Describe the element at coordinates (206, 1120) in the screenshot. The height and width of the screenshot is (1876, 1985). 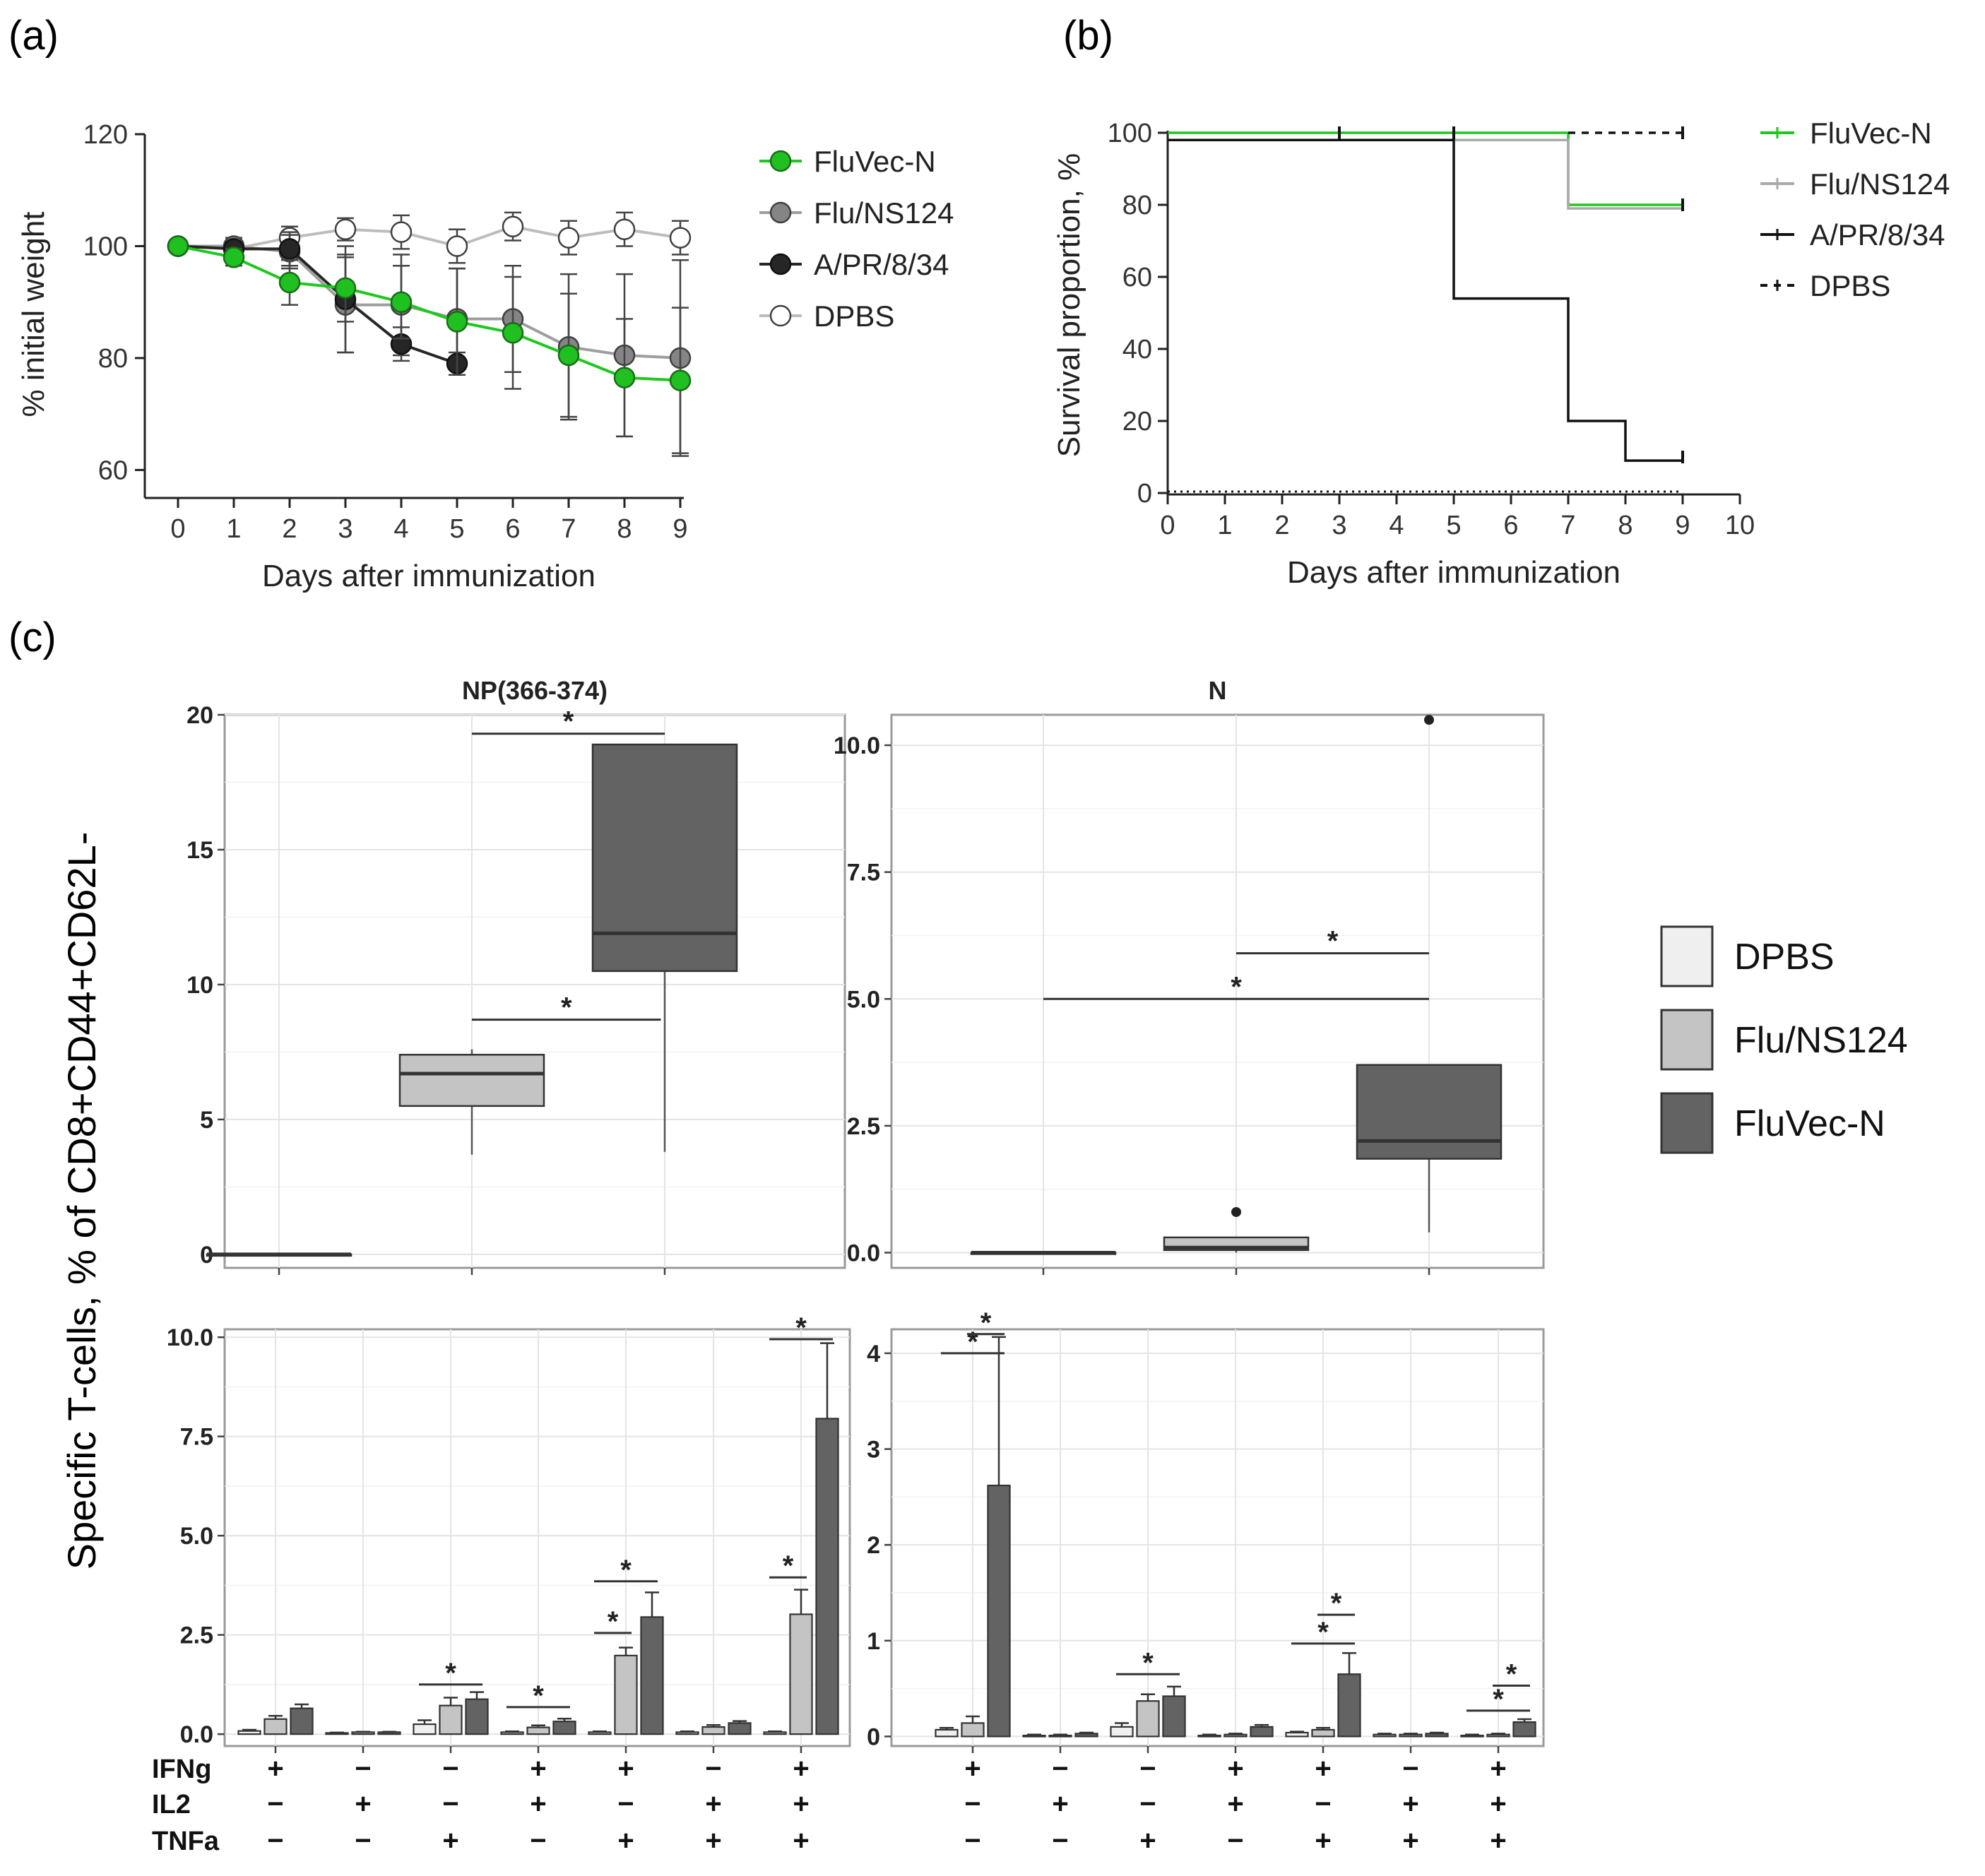
I see `y-tick-label: 5` at that location.